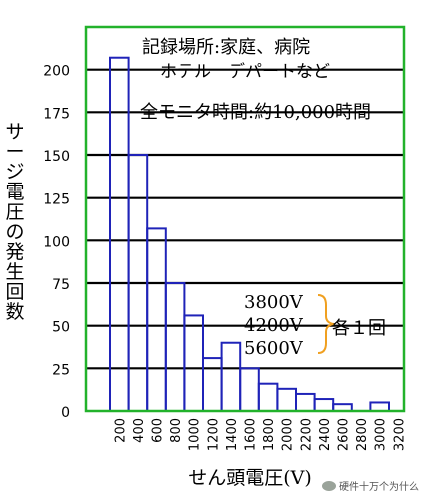 This screenshot has height=499, width=425. Describe the element at coordinates (61, 328) in the screenshot. I see `y-tick-label: 50` at that location.